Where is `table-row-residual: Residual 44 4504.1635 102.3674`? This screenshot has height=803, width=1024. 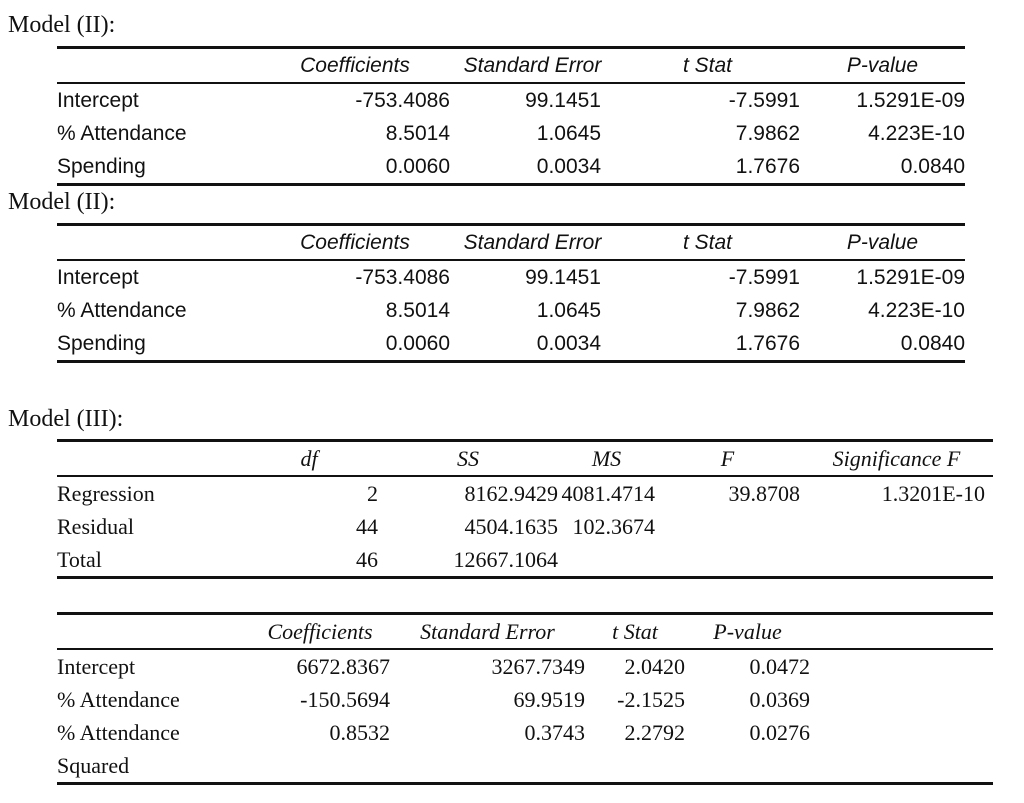 table-row-residual: Residual 44 4504.1635 102.3674 is located at coordinates (525, 526).